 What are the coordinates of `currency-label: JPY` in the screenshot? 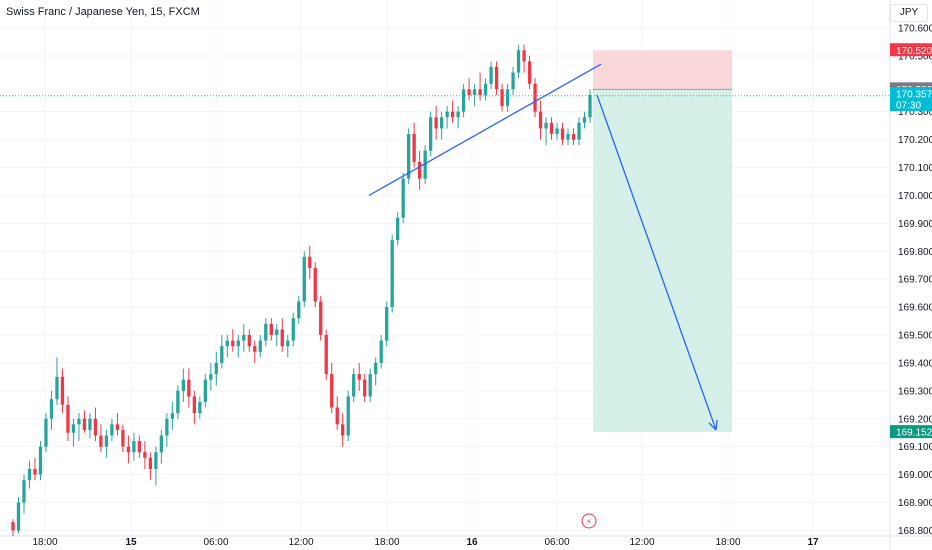 It's located at (909, 13).